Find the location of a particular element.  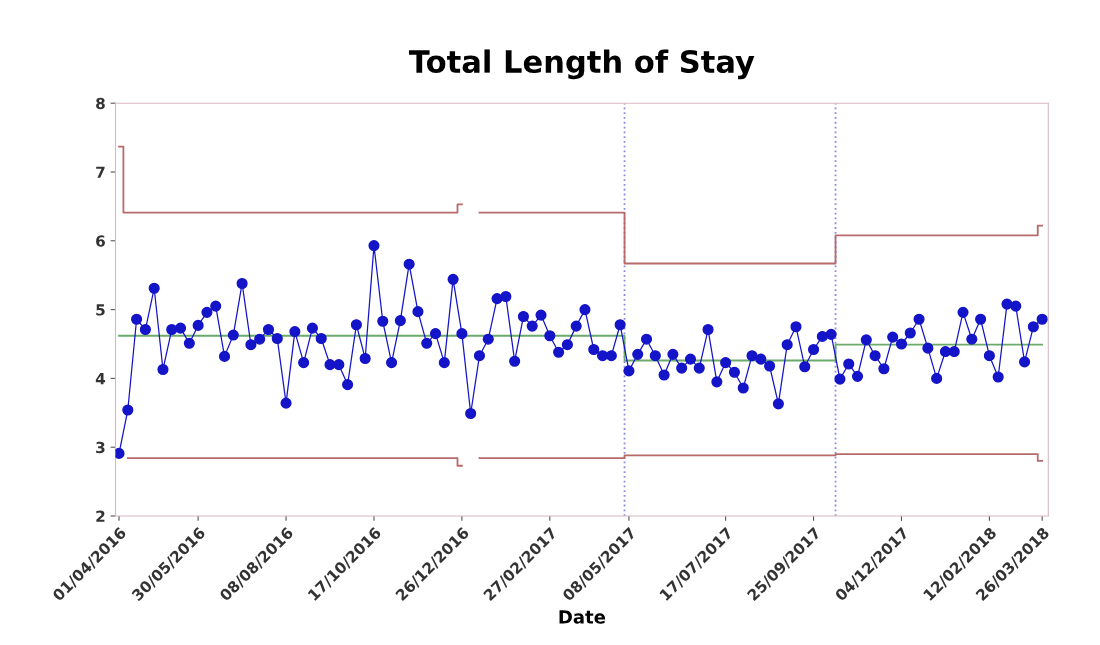

y-tick-label: 3 is located at coordinates (100, 447).